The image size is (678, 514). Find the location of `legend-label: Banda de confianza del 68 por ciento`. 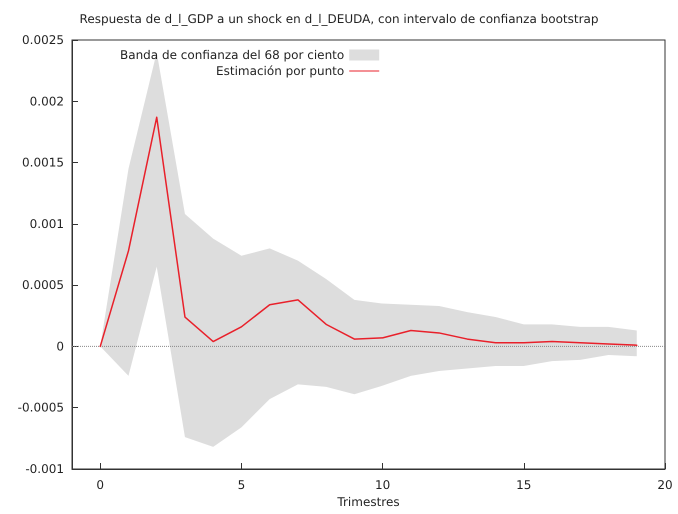

legend-label: Banda de confianza del 68 por ciento is located at coordinates (232, 55).